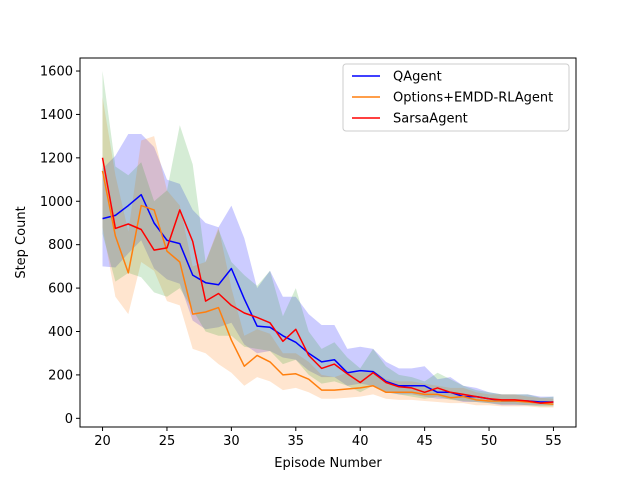 The image size is (640, 480). Describe the element at coordinates (489, 441) in the screenshot. I see `x-tick-label: 50` at that location.